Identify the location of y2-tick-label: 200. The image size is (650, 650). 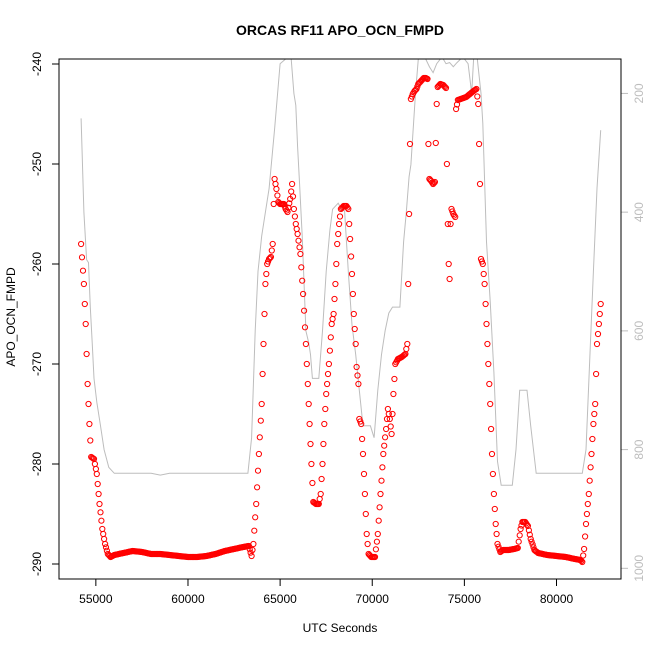
(639, 93).